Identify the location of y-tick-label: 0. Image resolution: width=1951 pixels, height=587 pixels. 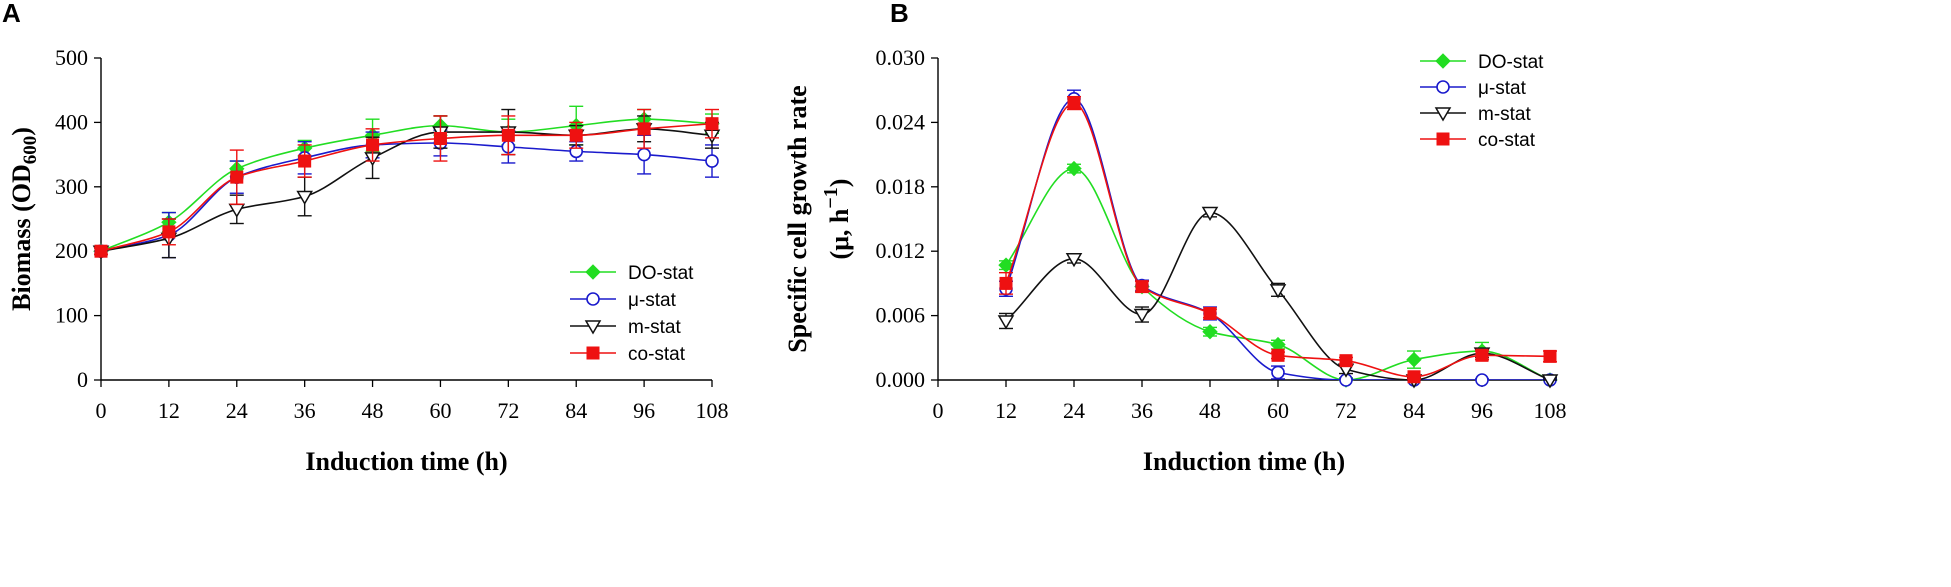
(82, 379).